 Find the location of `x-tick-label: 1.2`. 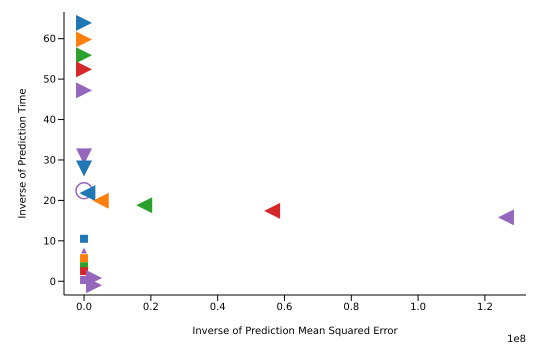

x-tick-label: 1.2 is located at coordinates (484, 308).